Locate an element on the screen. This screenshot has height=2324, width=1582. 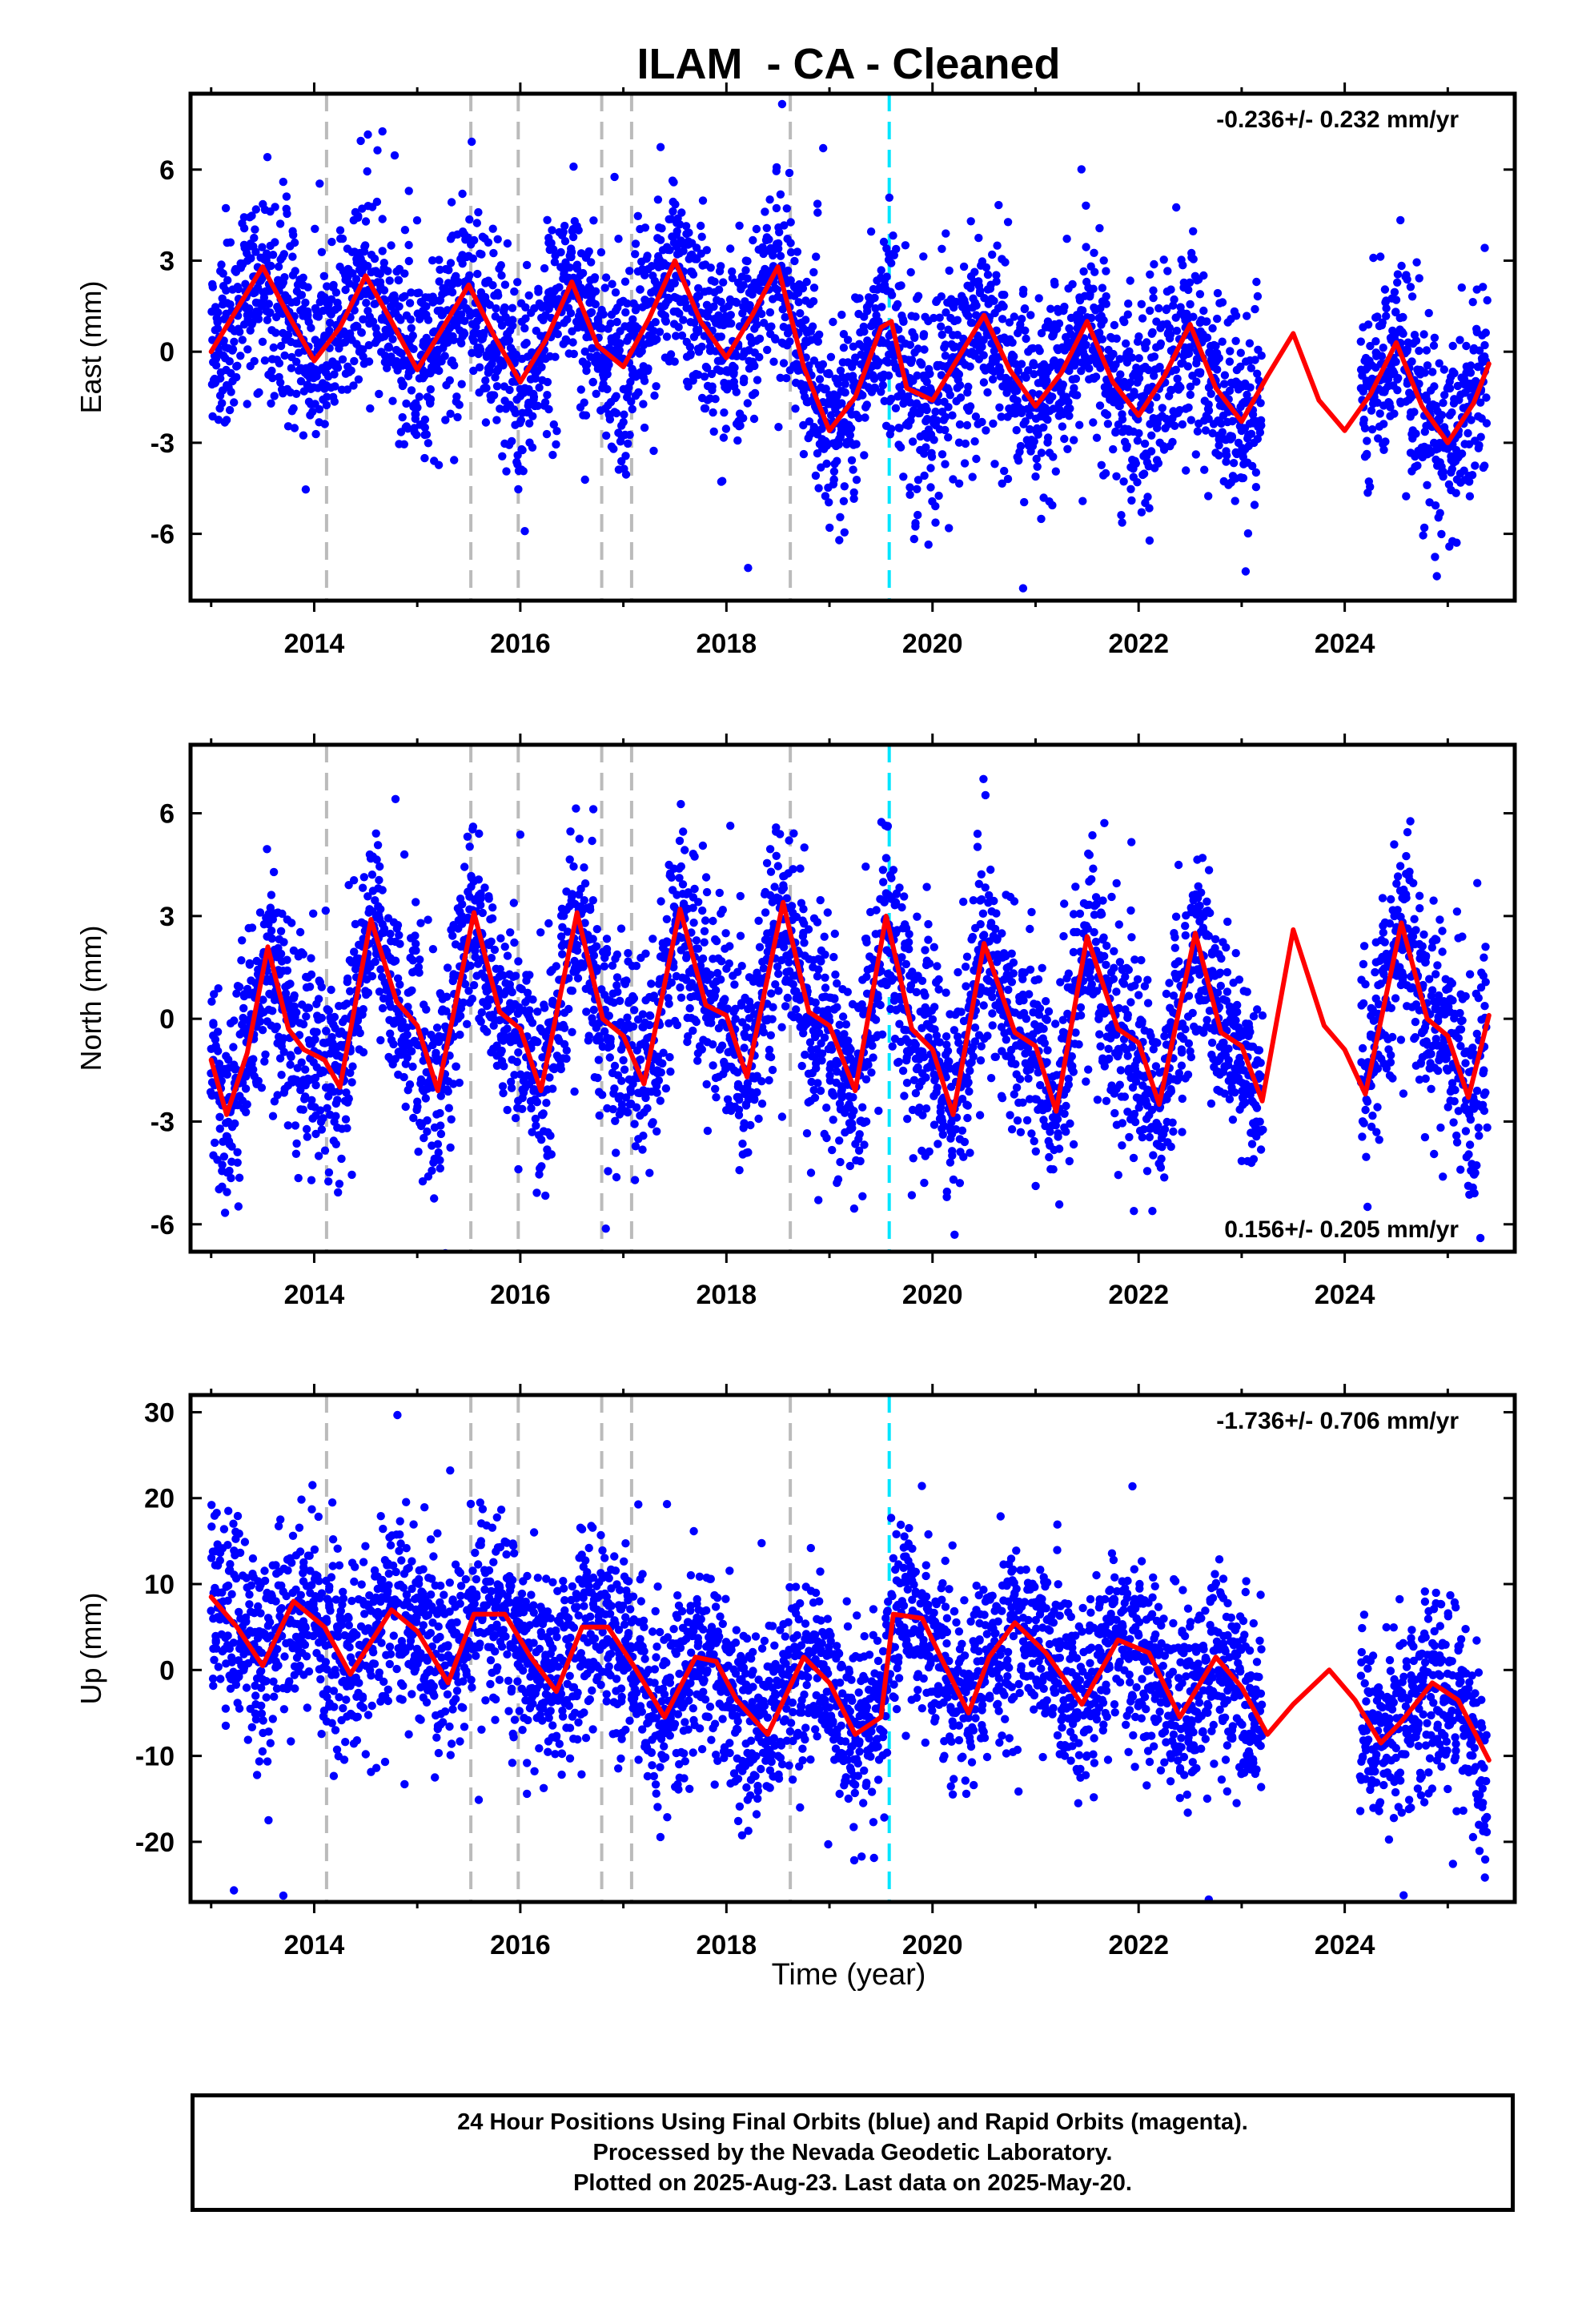
y-tick-label: 6 is located at coordinates (167, 170).